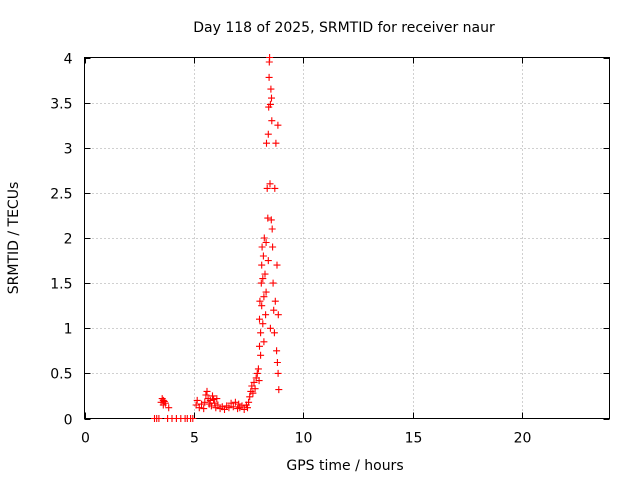 Image resolution: width=640 pixels, height=480 pixels. I want to click on y-tick-label: 2.5, so click(61, 195).